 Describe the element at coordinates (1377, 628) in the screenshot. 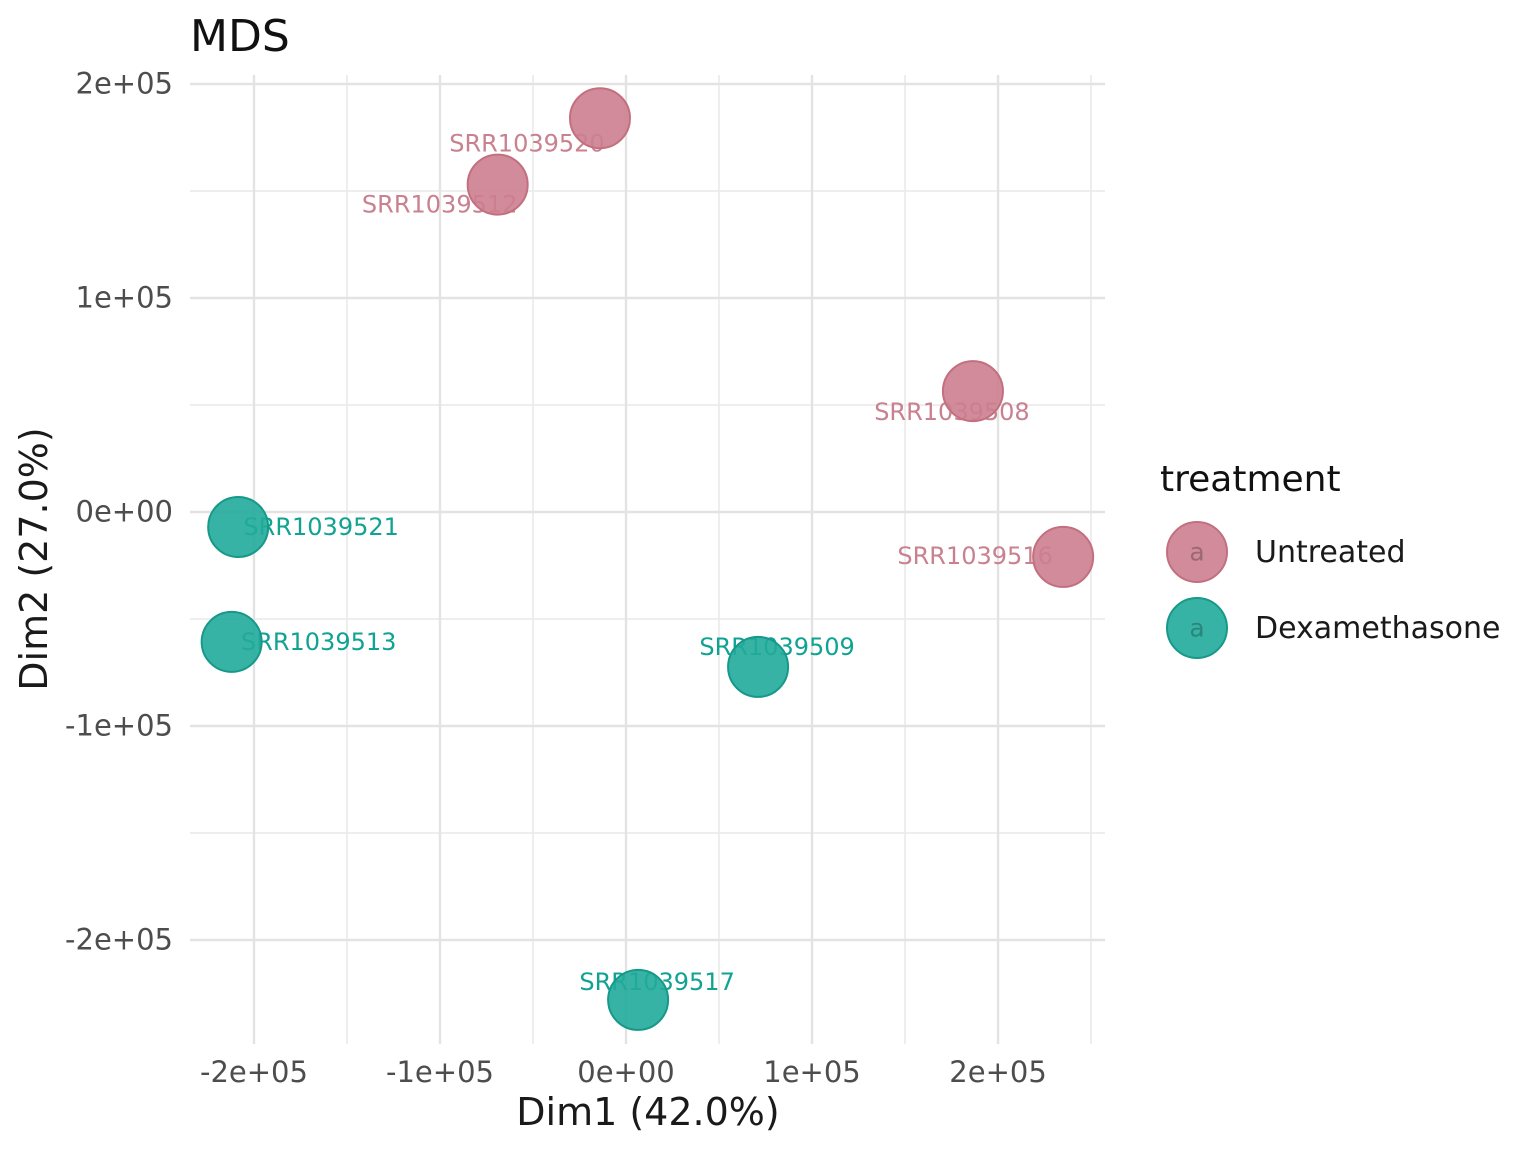

I see `legend-item-label: Dexamethasone` at that location.